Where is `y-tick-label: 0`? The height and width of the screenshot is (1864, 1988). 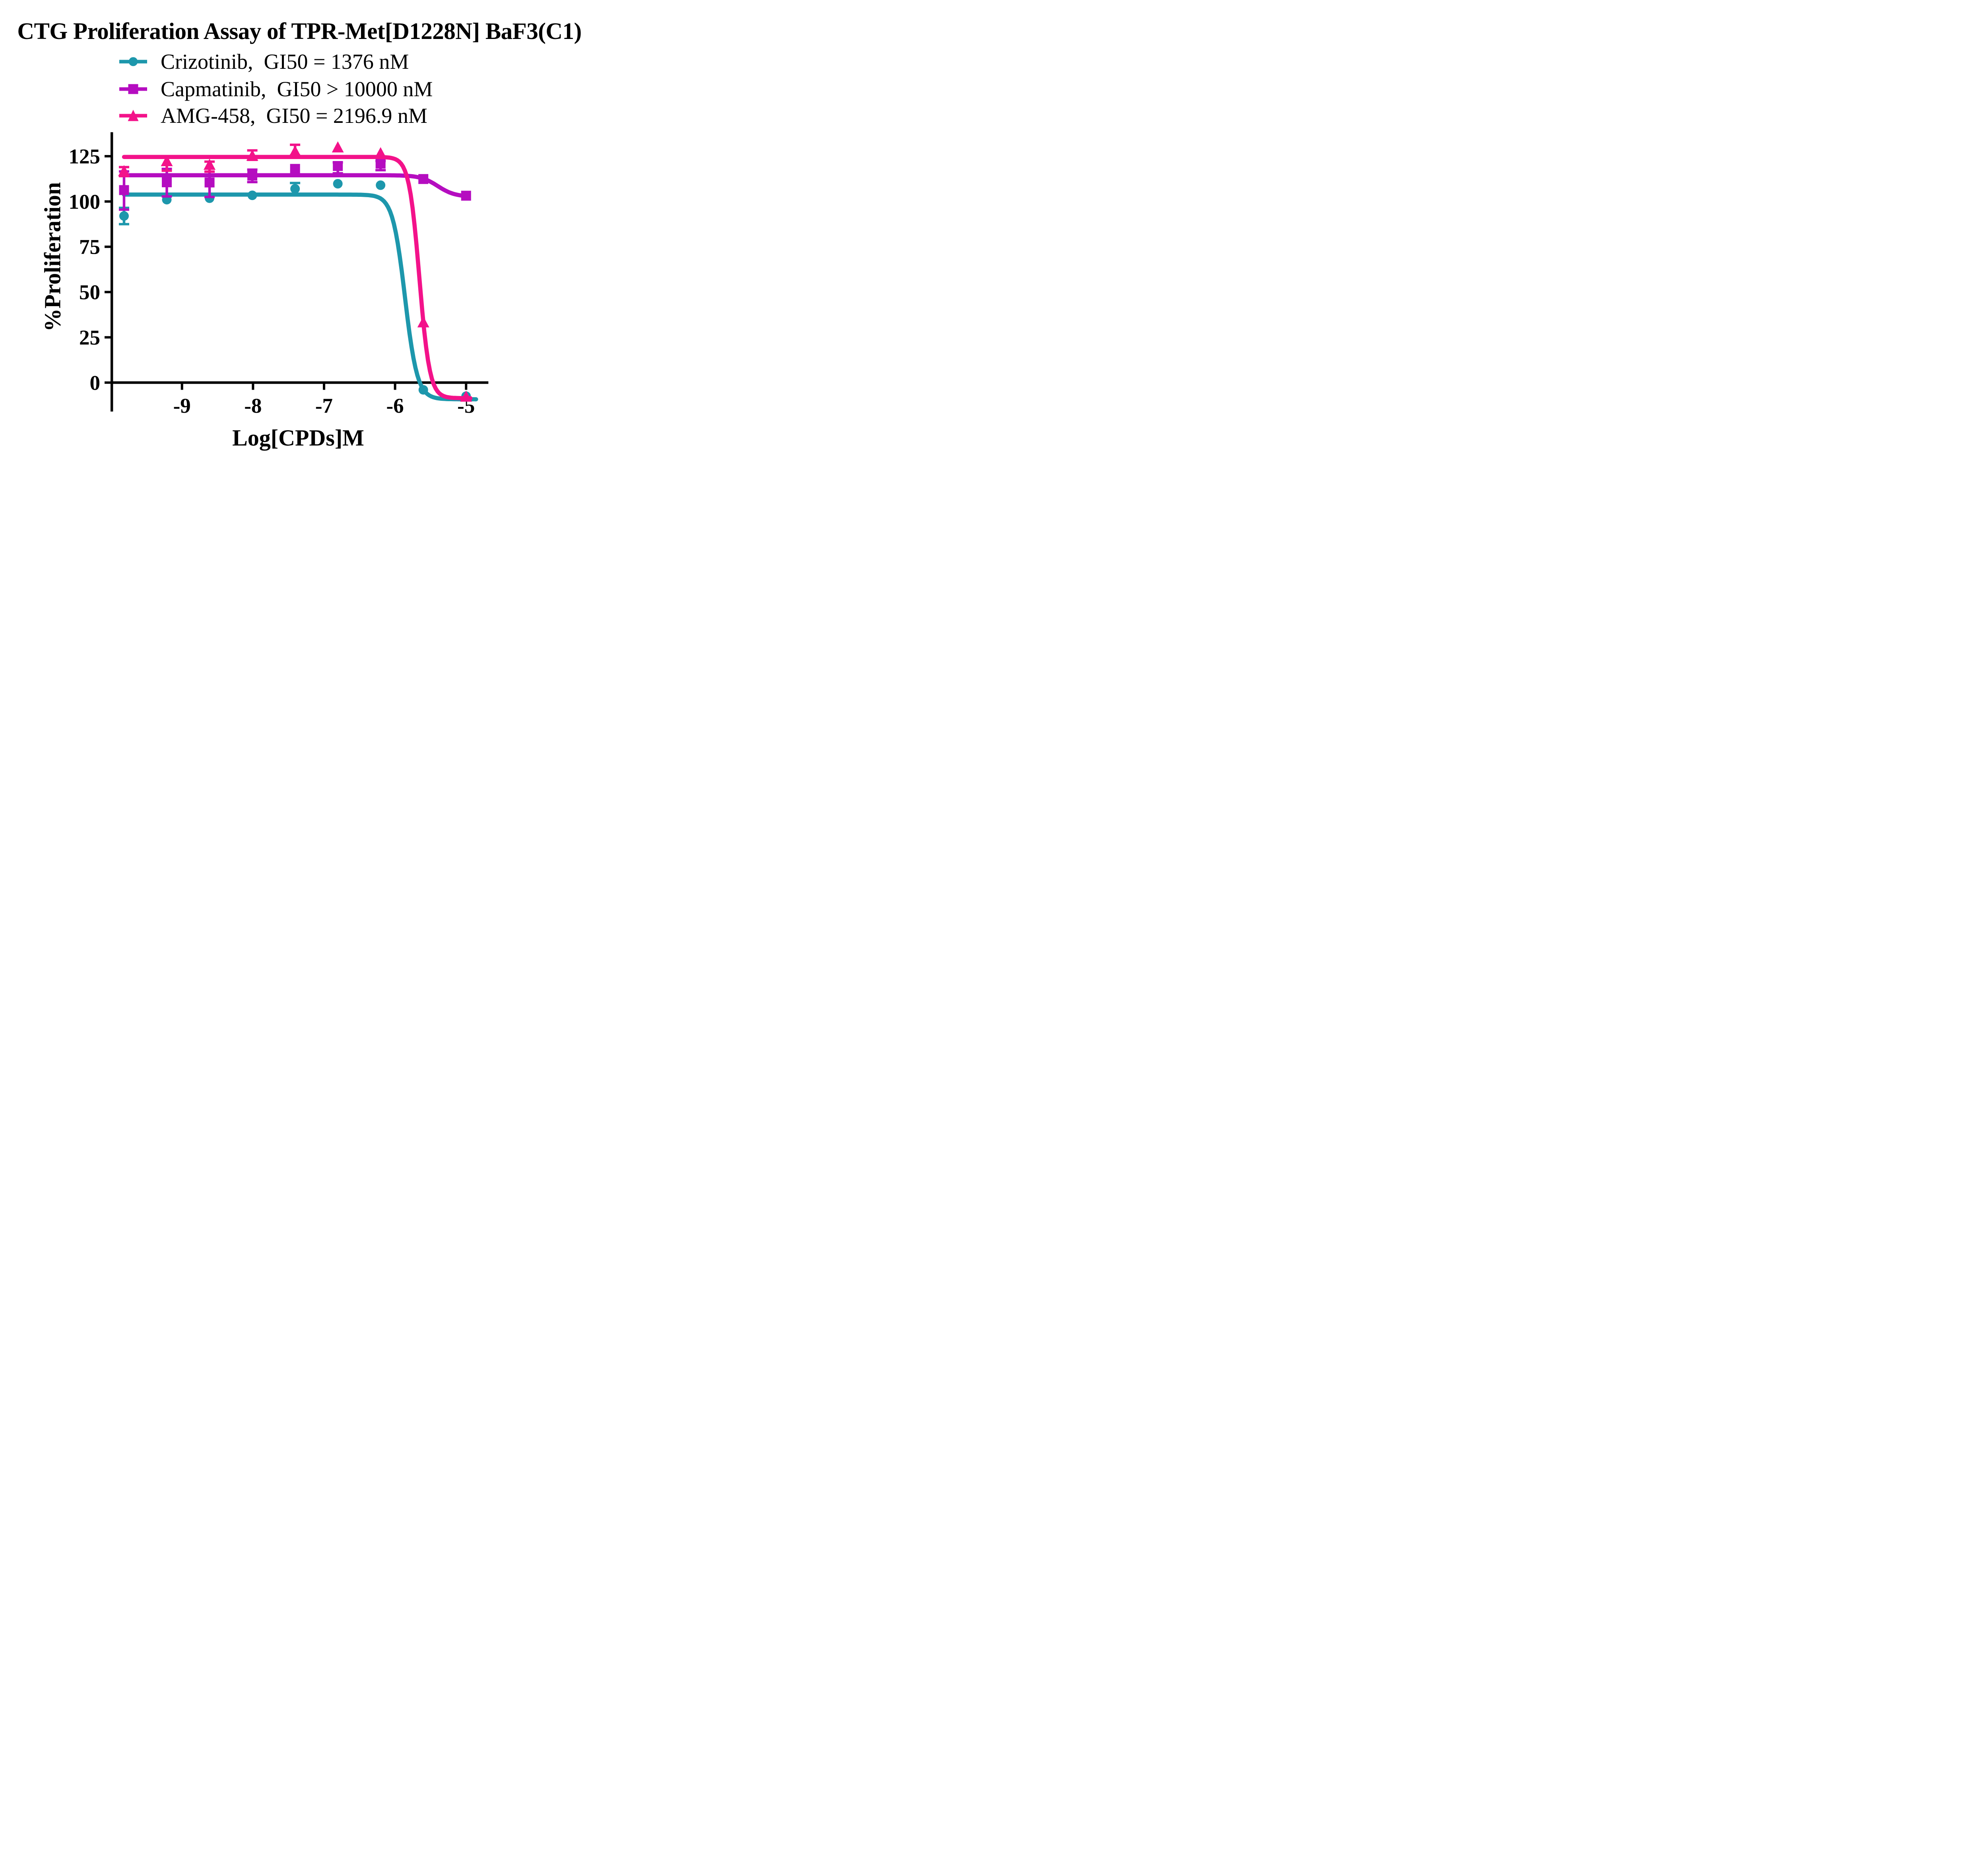 y-tick-label: 0 is located at coordinates (95, 382).